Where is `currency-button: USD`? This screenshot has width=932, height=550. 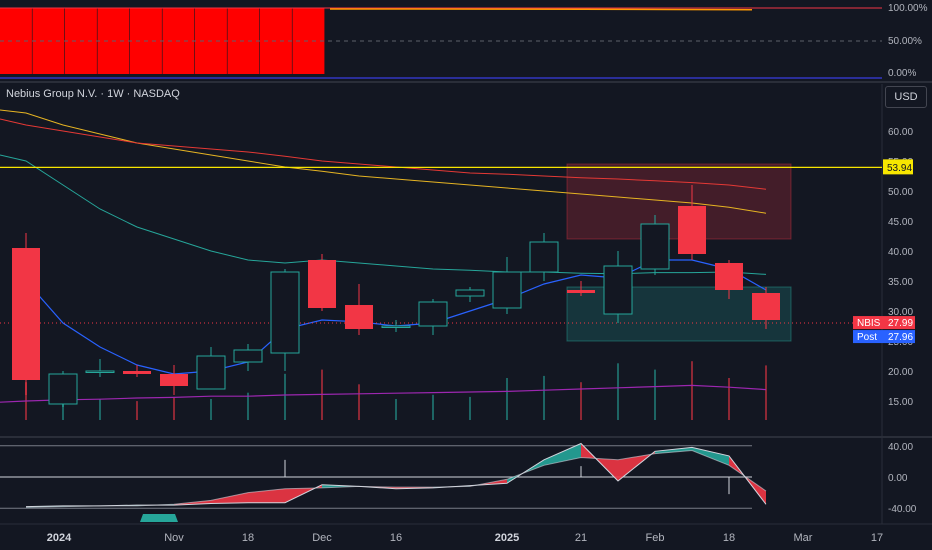 currency-button: USD is located at coordinates (906, 97).